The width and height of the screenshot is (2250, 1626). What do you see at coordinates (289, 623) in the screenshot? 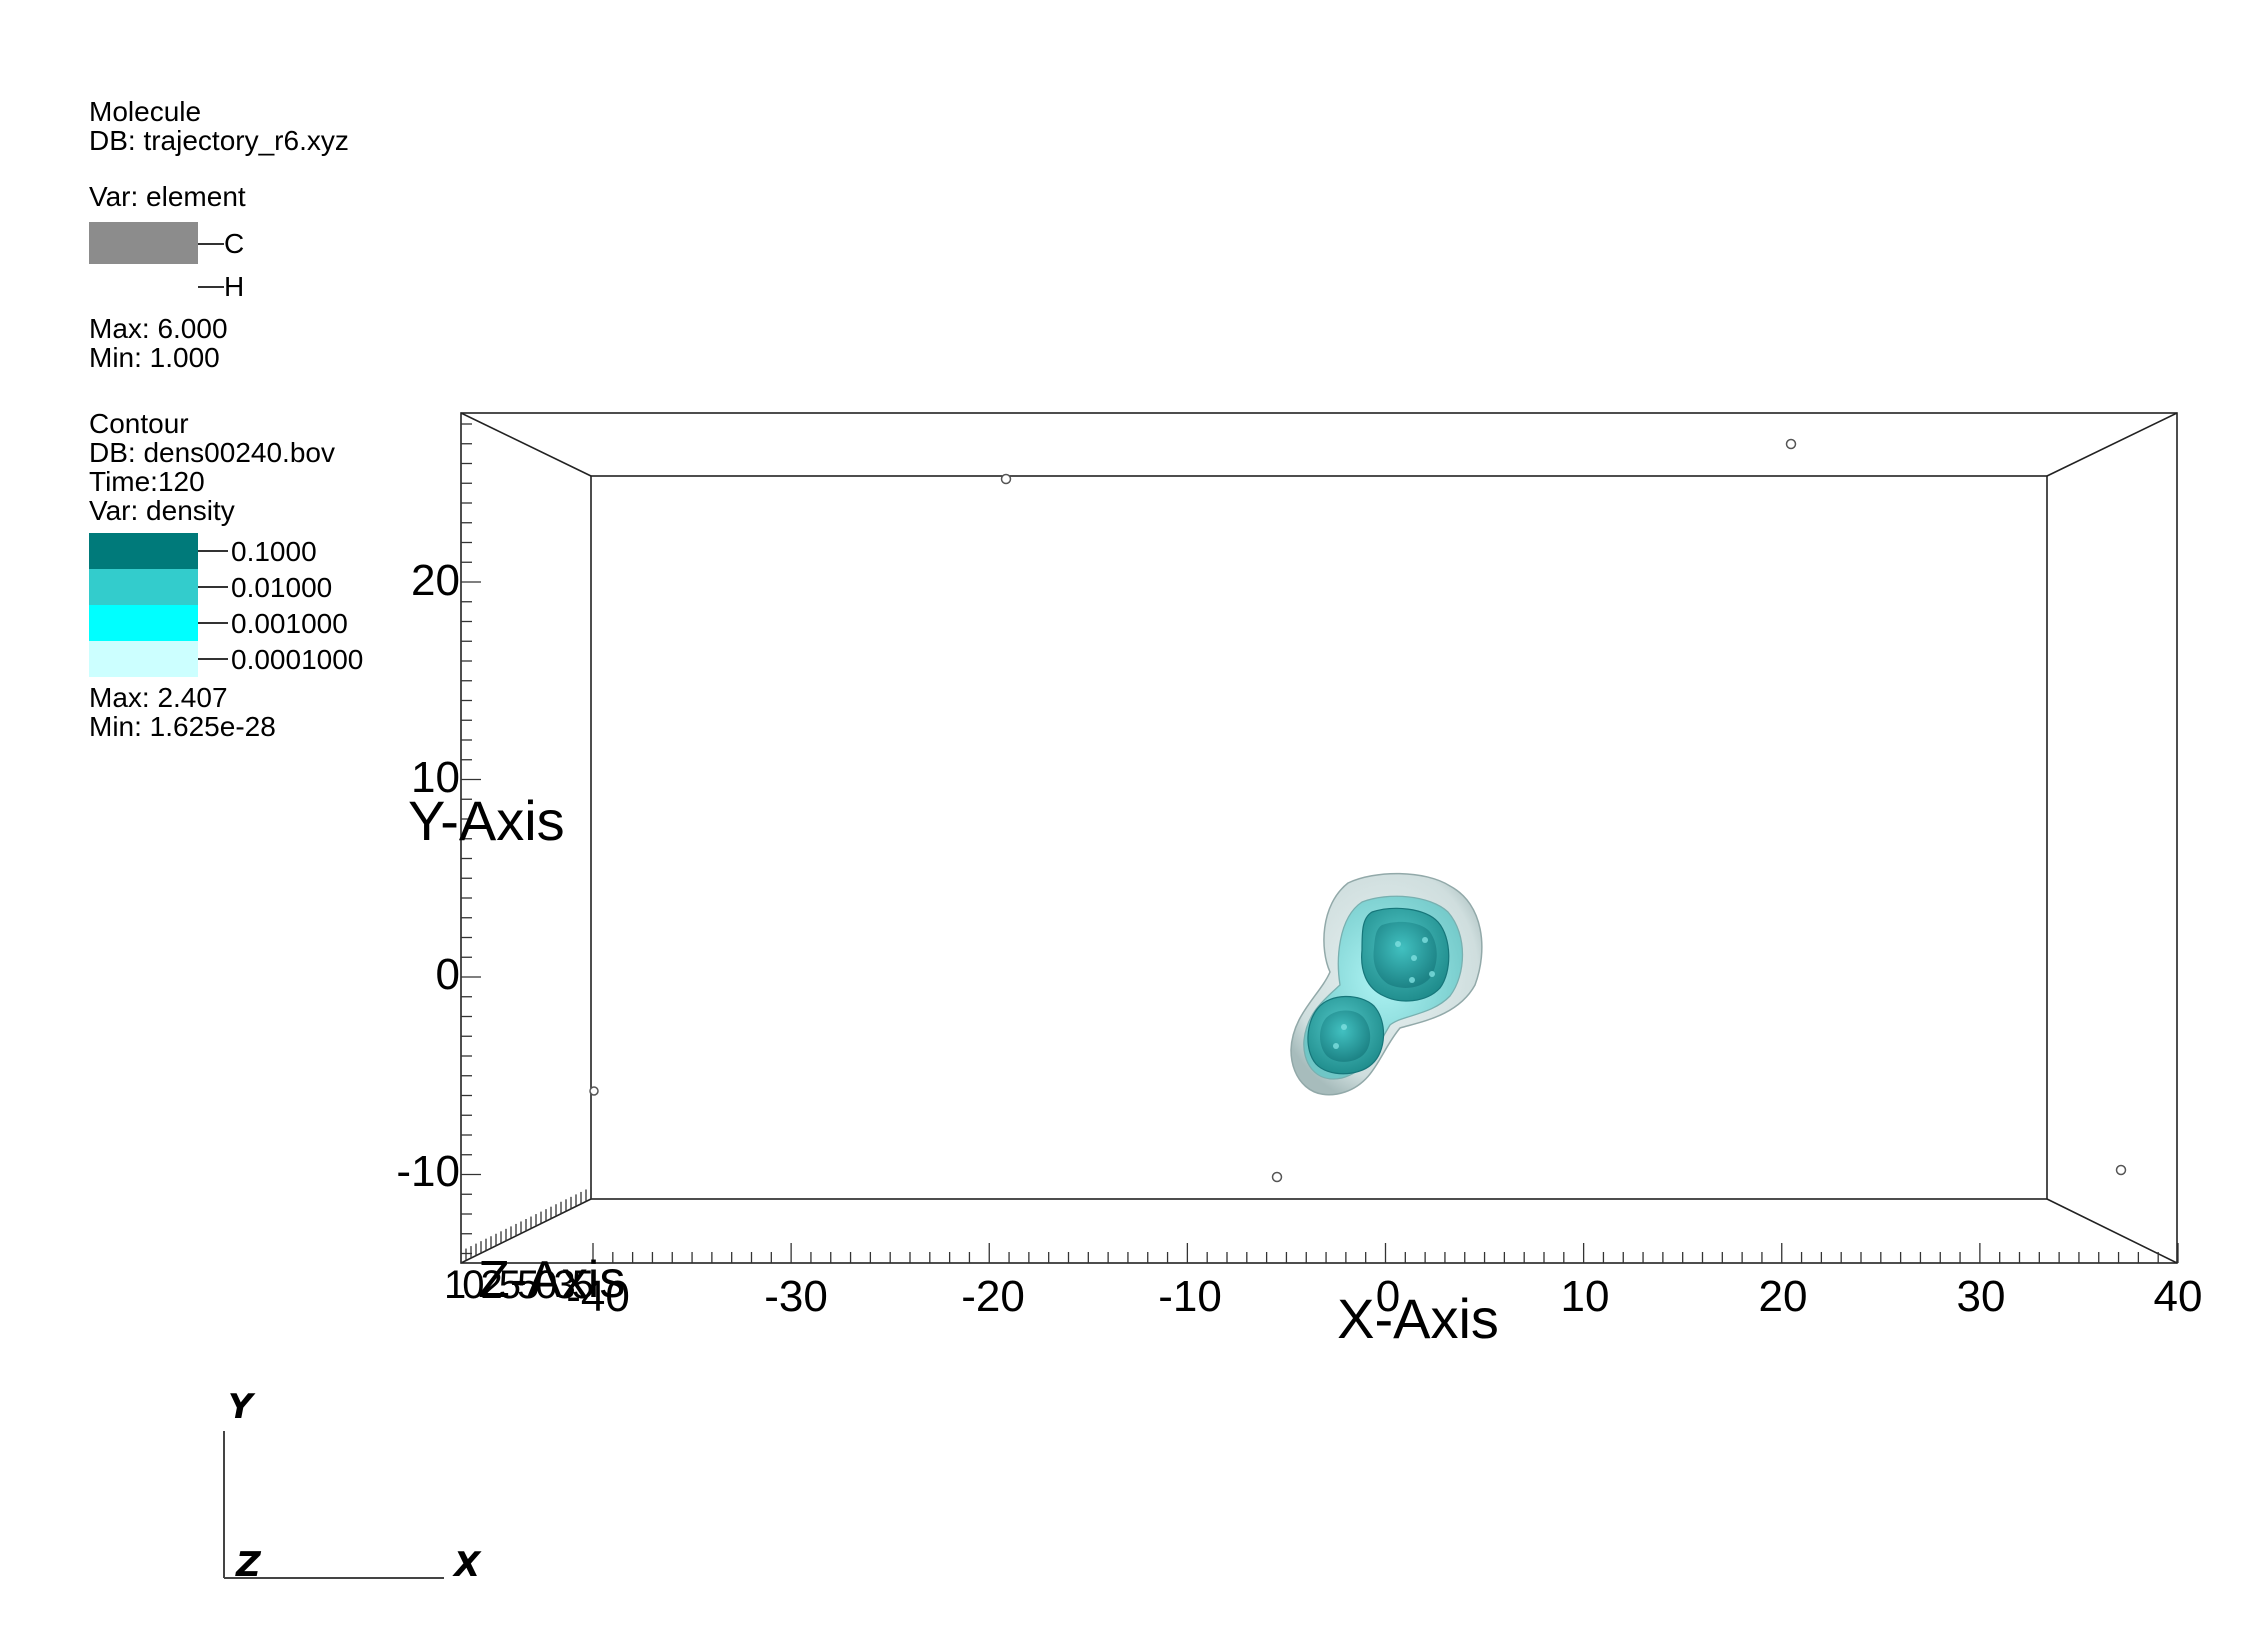
I see `contour-level-label: 0.001000` at bounding box center [289, 623].